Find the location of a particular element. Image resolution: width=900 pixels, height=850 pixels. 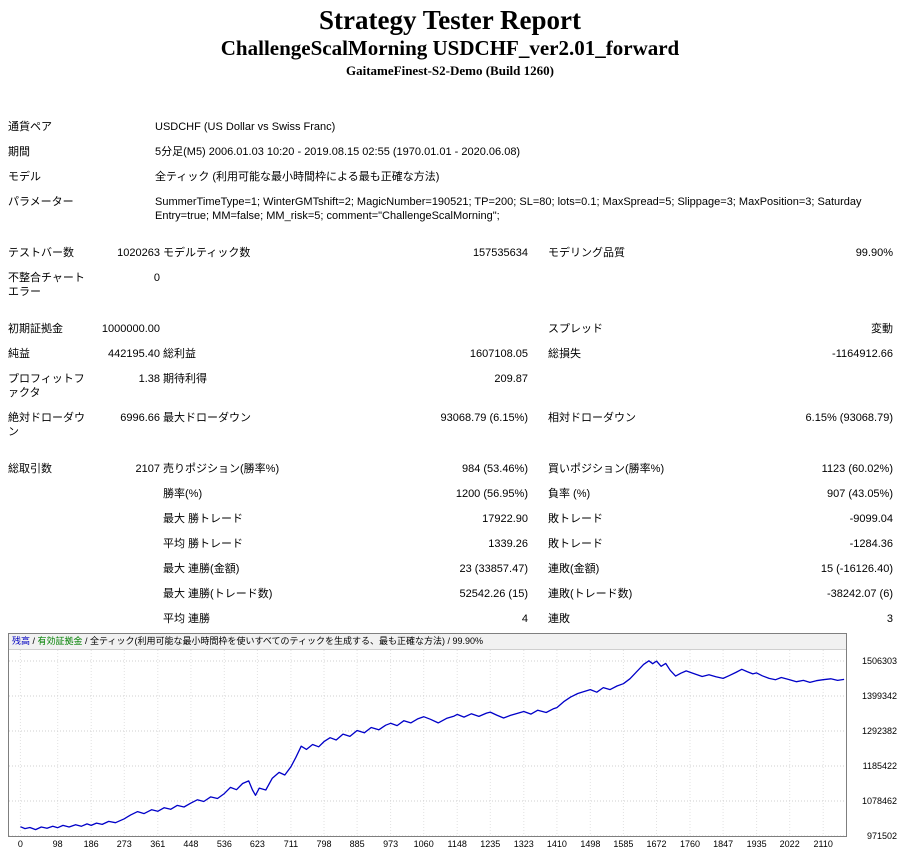

stat-row: 最大 勝トレード 17922.90 敗トレード -9099.04 is located at coordinates (450, 518).